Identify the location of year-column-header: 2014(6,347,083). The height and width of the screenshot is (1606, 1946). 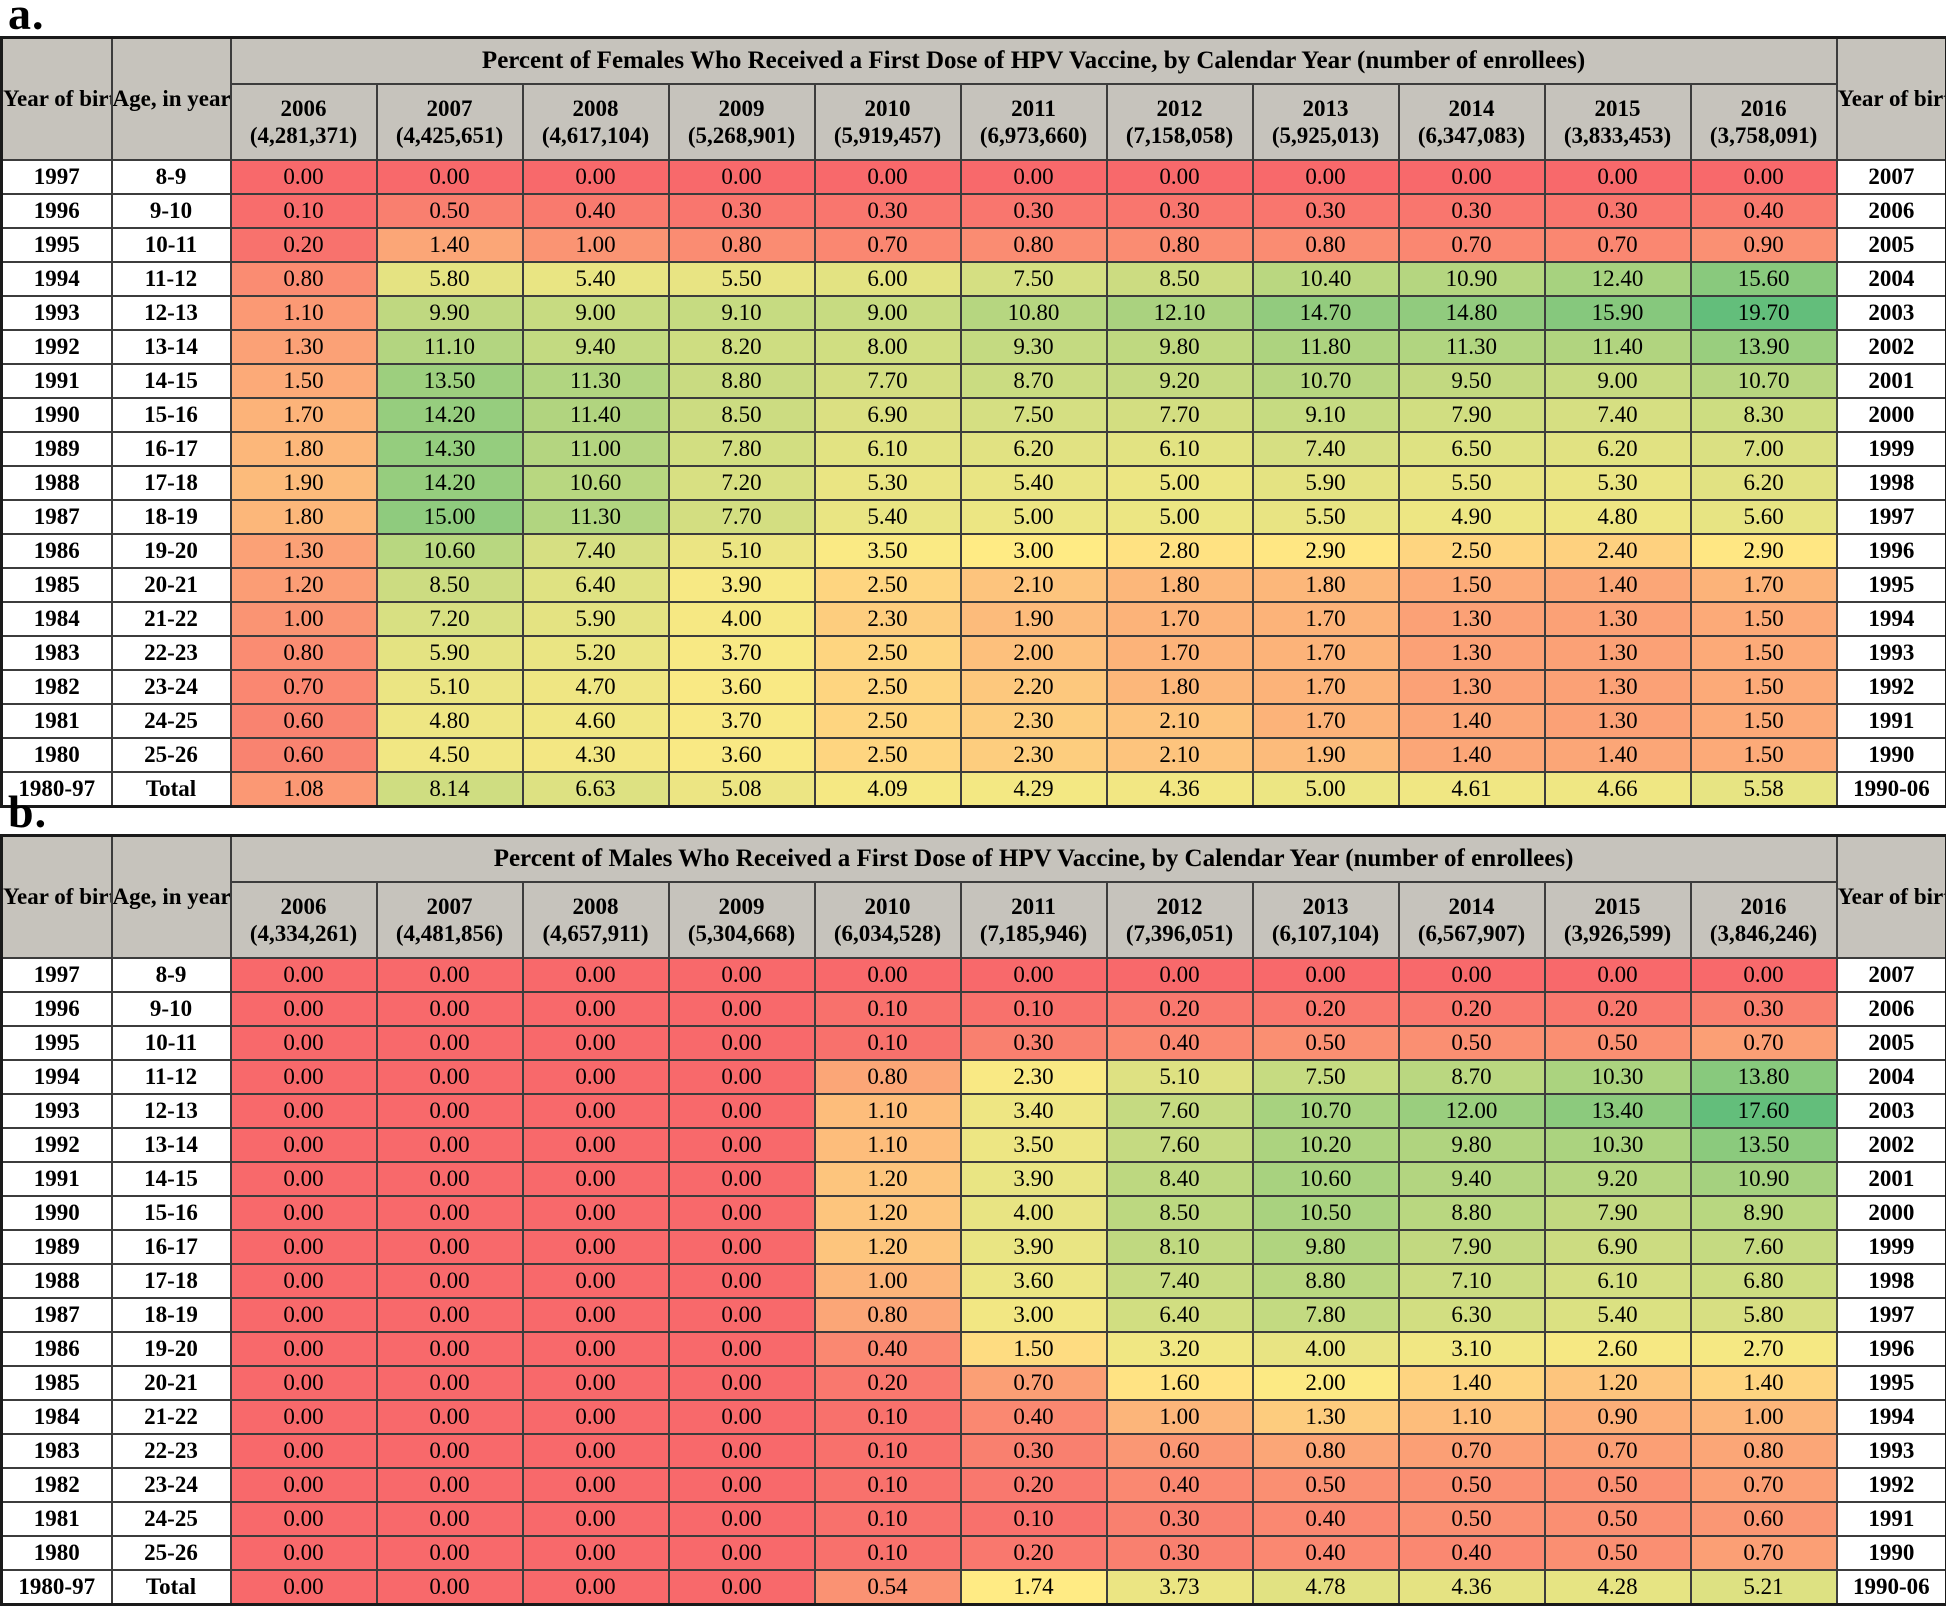
(1472, 122).